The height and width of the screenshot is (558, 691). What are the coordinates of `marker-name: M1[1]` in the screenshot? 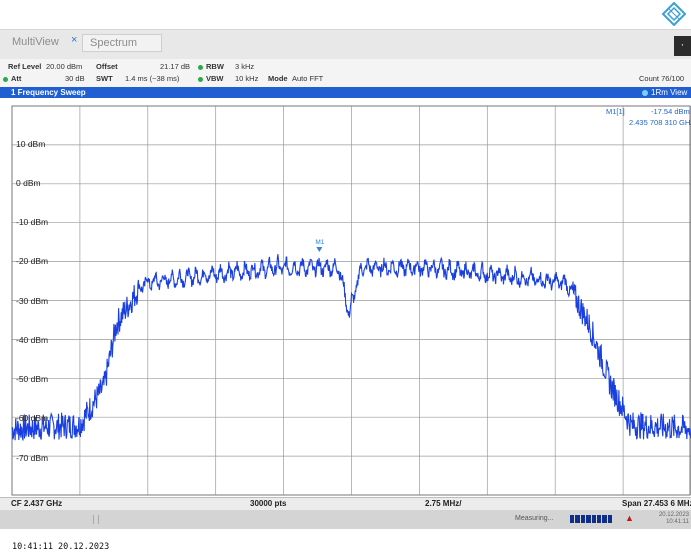 It's located at (615, 111).